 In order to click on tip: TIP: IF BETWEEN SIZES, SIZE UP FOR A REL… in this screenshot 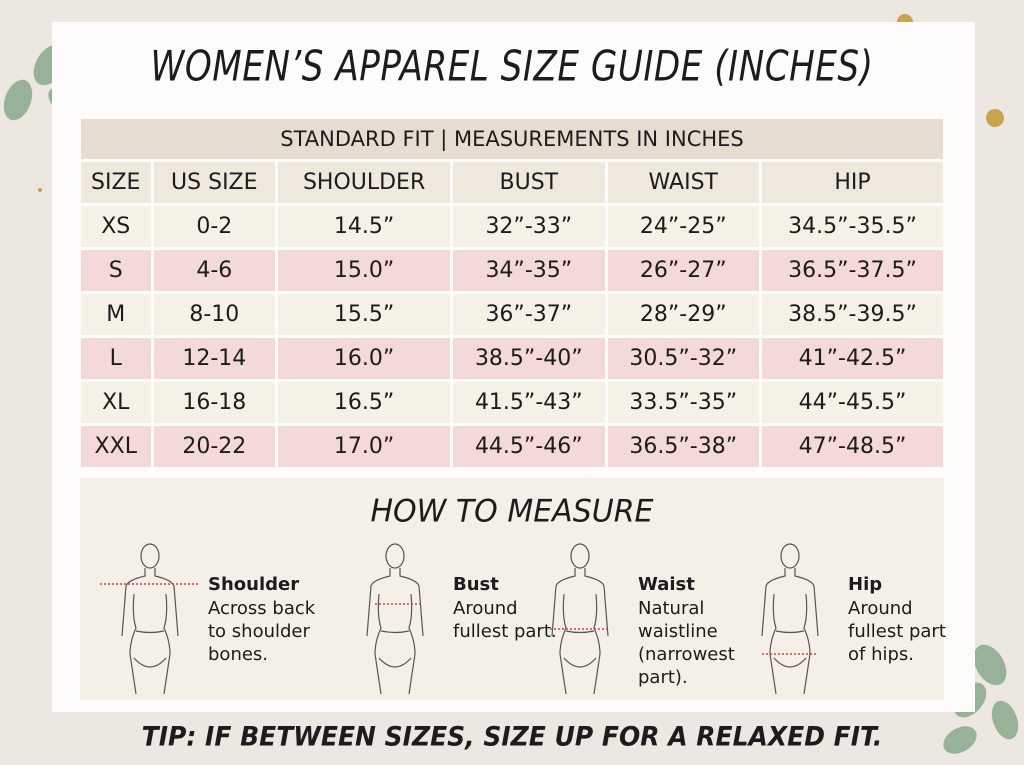, I will do `click(512, 736)`.